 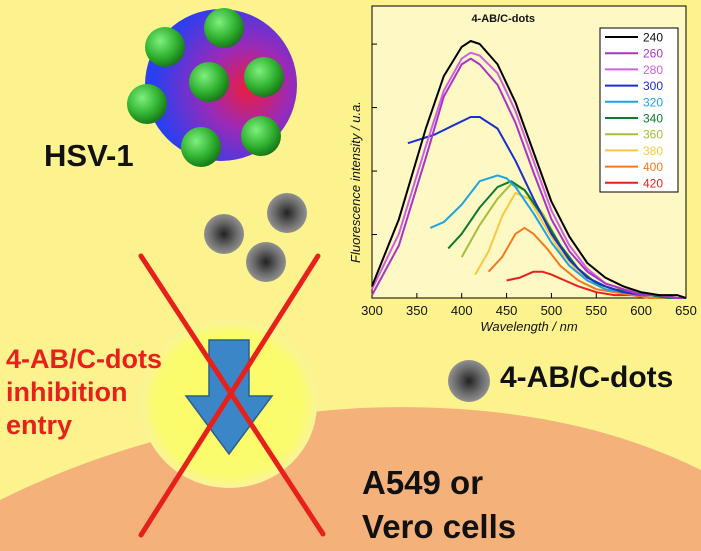 I want to click on x-tick-label: 550, so click(x=596, y=310).